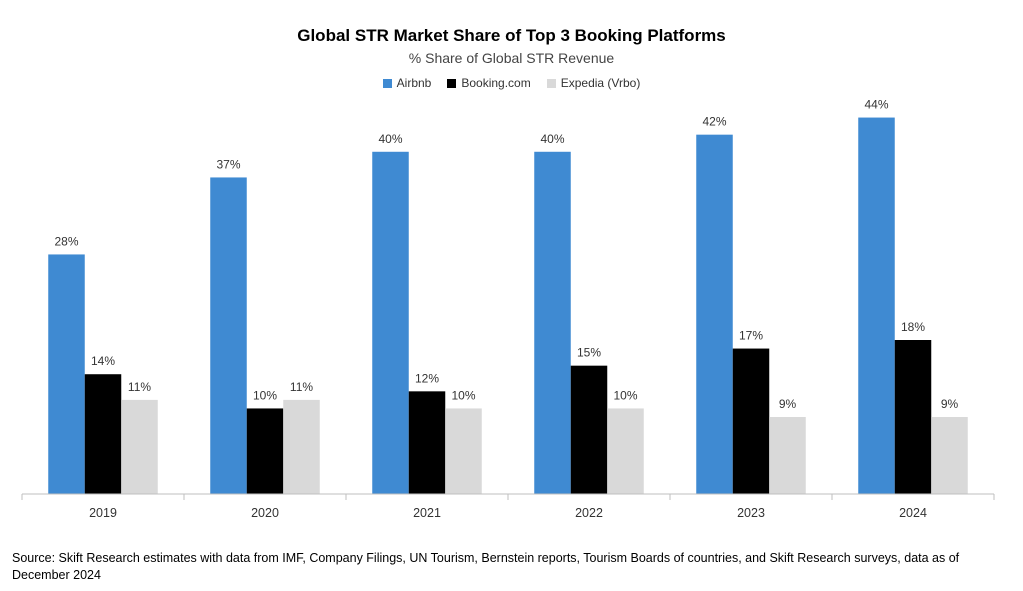  What do you see at coordinates (788, 404) in the screenshot?
I see `data-label-expedia-2023: 9%` at bounding box center [788, 404].